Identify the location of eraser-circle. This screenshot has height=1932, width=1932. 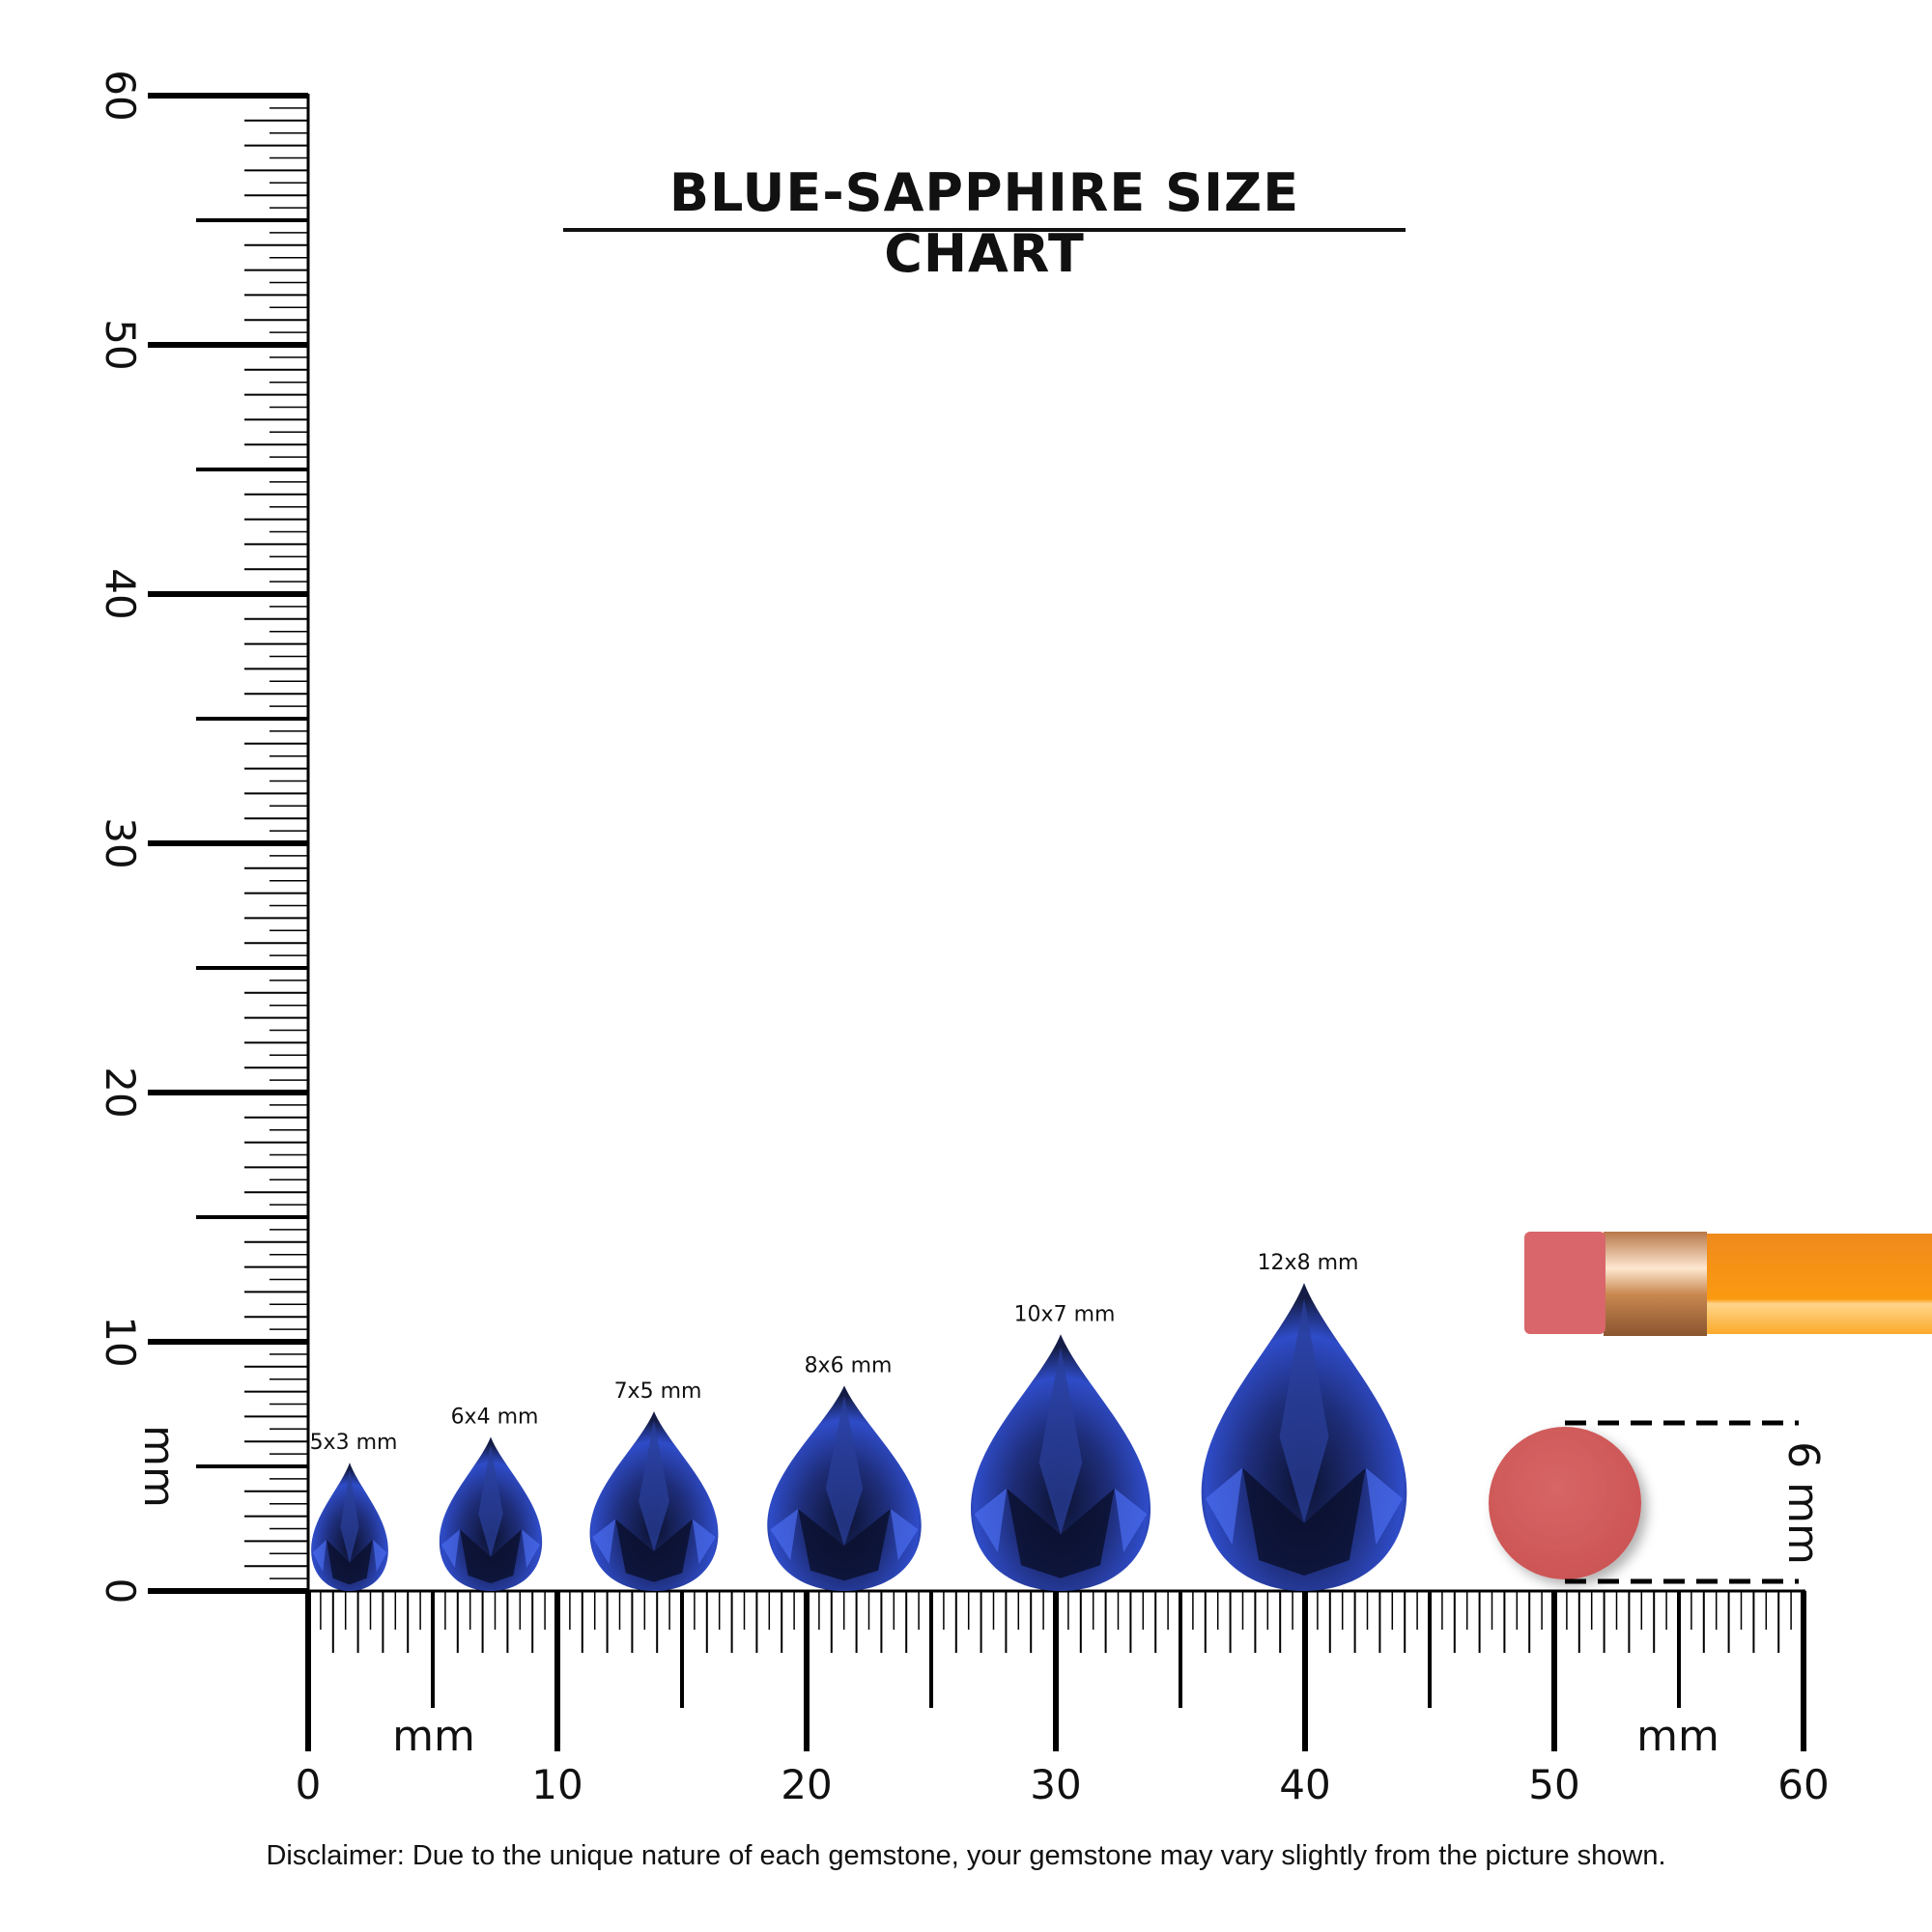
(1565, 1503).